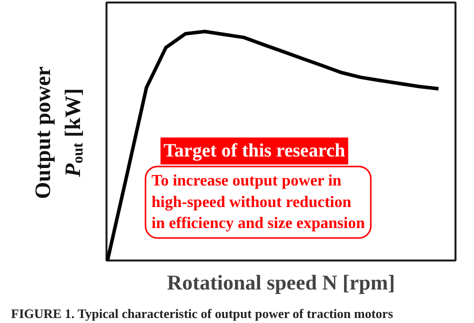 The image size is (474, 323). Describe the element at coordinates (258, 202) in the screenshot. I see `annotation: To increase output power in high-speed without reduction in efficiency and size expansion` at that location.